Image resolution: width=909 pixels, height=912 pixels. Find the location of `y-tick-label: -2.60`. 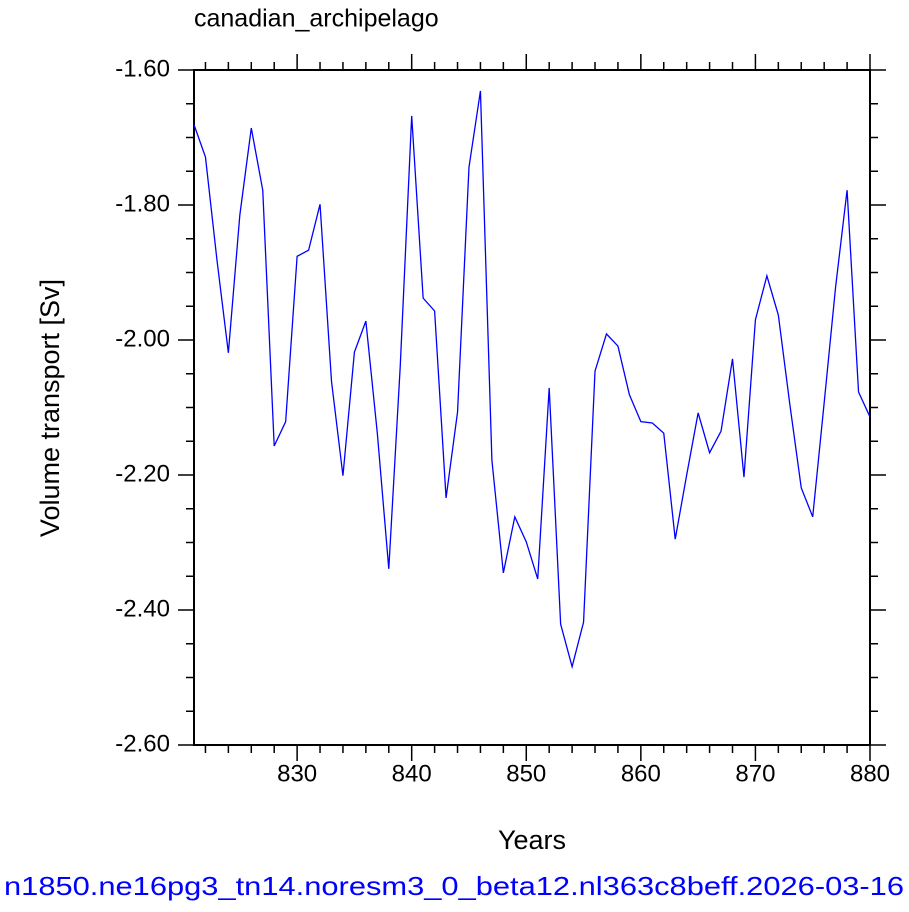

y-tick-label: -2.60 is located at coordinates (142, 743).